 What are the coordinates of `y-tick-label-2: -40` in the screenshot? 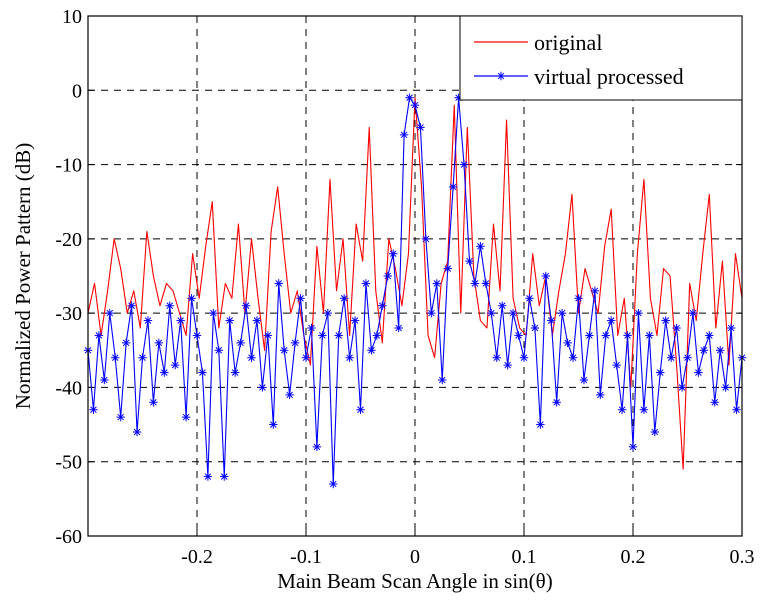 It's located at (68, 388).